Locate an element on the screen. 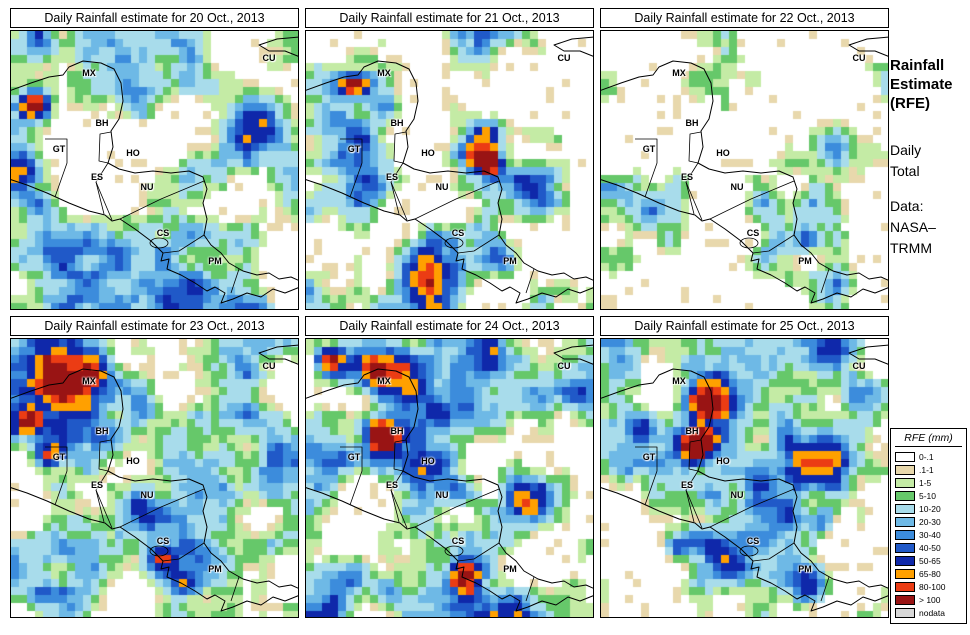 This screenshot has width=970, height=635. legend-title: RFE (mm) is located at coordinates (928, 439).